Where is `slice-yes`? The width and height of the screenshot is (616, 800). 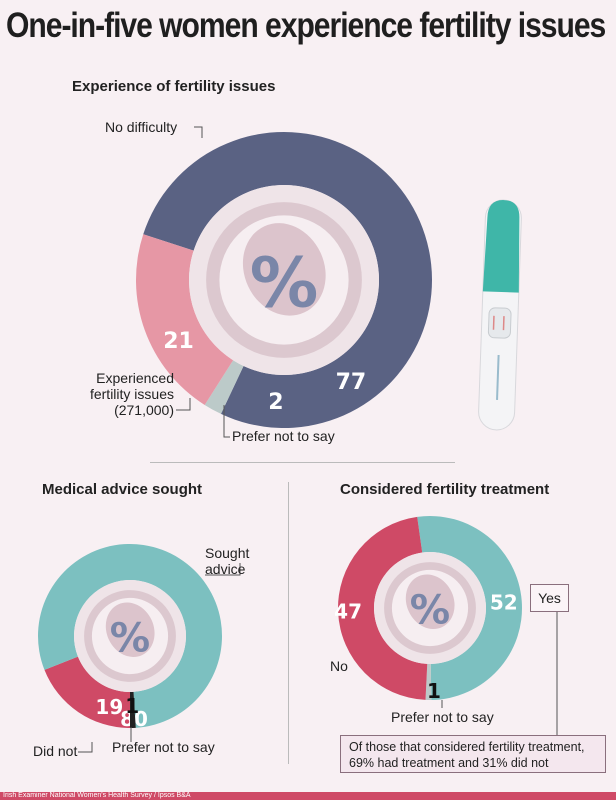
slice-yes is located at coordinates (470, 608).